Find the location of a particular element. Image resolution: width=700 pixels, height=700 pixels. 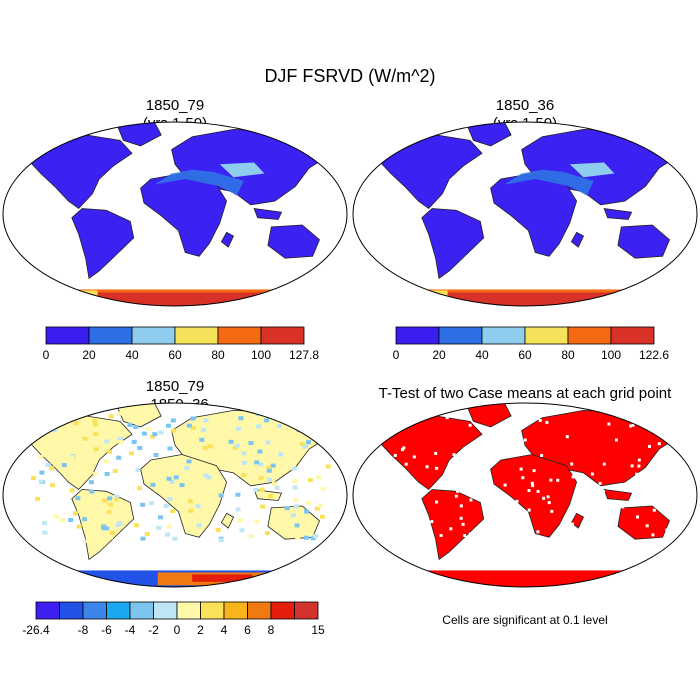

colorbar-tick-label: 80 is located at coordinates (568, 355).